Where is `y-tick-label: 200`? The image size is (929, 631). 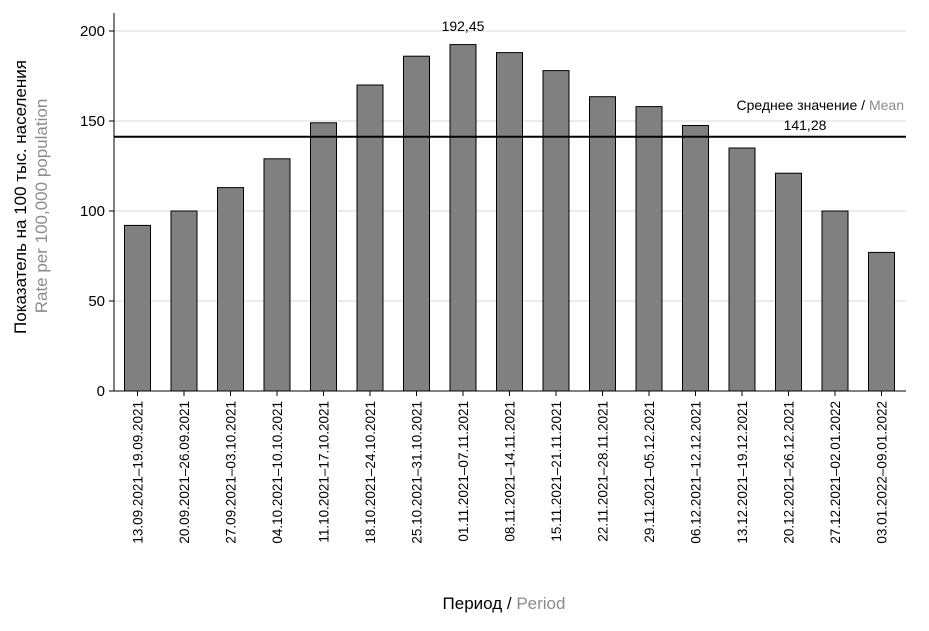 y-tick-label: 200 is located at coordinates (92, 31).